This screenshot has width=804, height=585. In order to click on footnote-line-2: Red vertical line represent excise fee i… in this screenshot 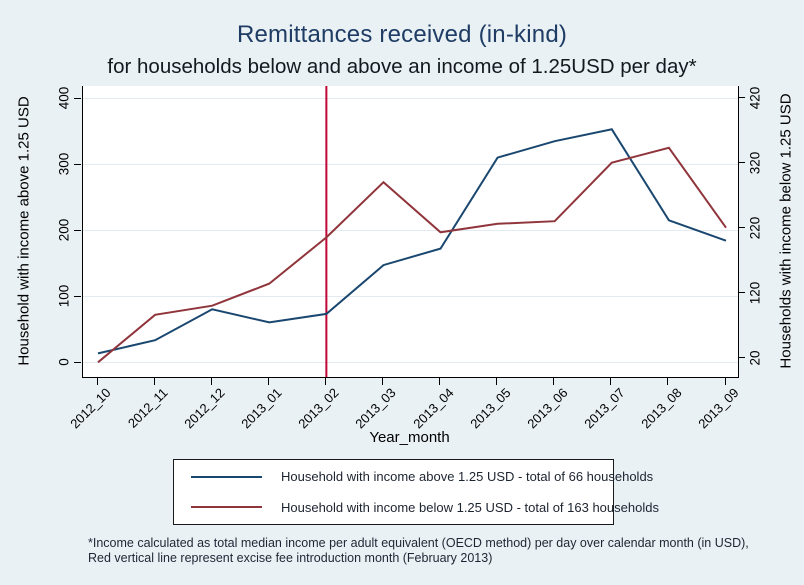, I will do `click(290, 557)`.